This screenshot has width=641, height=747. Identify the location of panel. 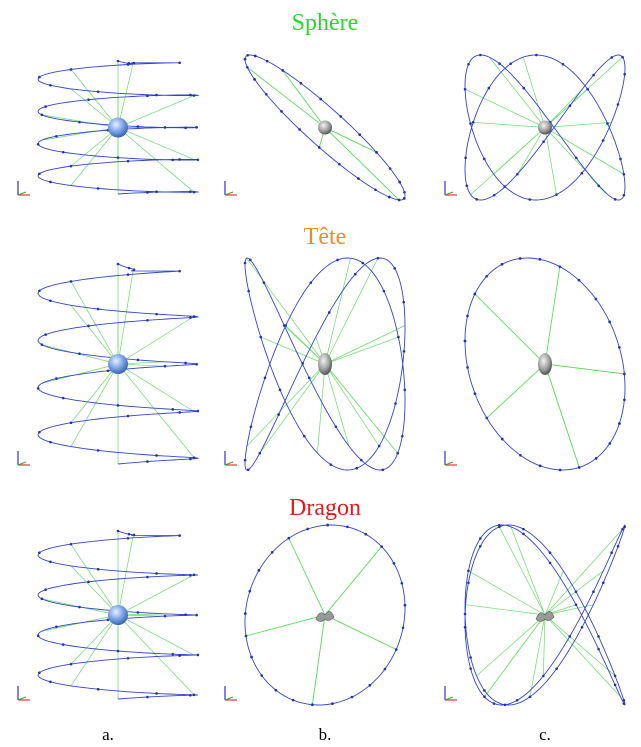
(535, 127).